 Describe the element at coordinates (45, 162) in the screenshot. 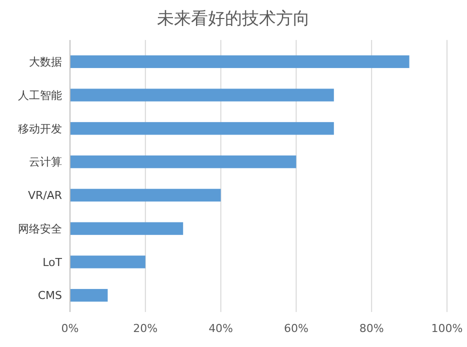

I see `y-tick-label: 云计算` at that location.